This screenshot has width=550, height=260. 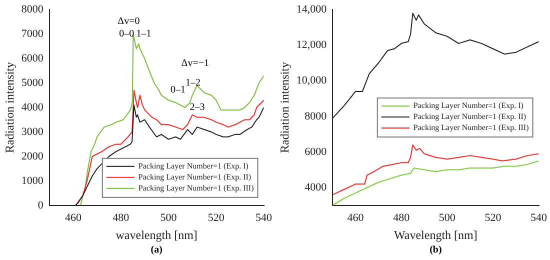 What do you see at coordinates (312, 45) in the screenshot?
I see `y-tick-label: 12,000` at bounding box center [312, 45].